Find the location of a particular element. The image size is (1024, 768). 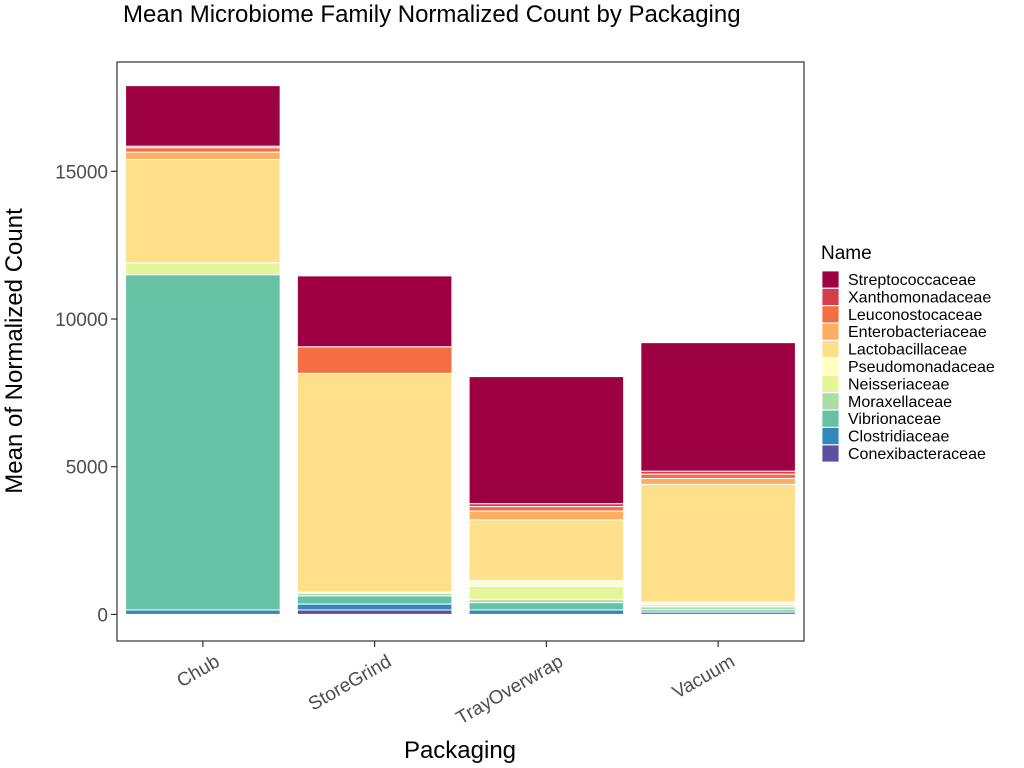

x-tick-label-chub: Chub is located at coordinates (199, 671).